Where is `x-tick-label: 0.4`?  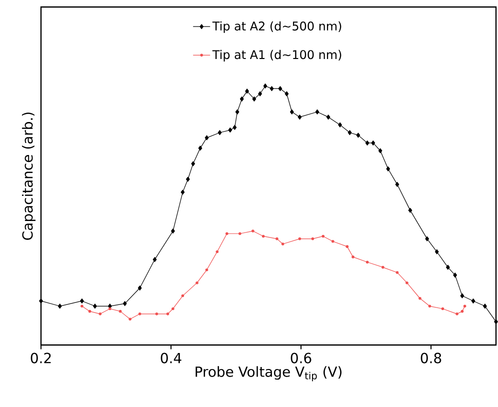 x-tick-label: 0.4 is located at coordinates (171, 358).